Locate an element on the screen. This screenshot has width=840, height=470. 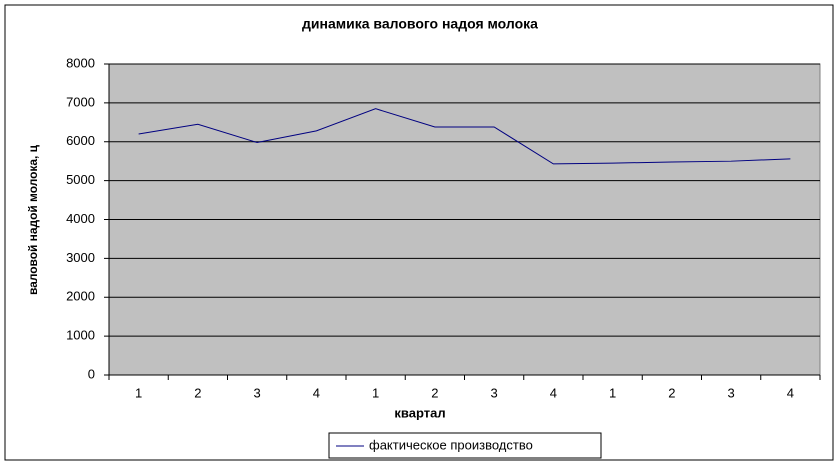
y-tick-label: 0 is located at coordinates (91, 373).